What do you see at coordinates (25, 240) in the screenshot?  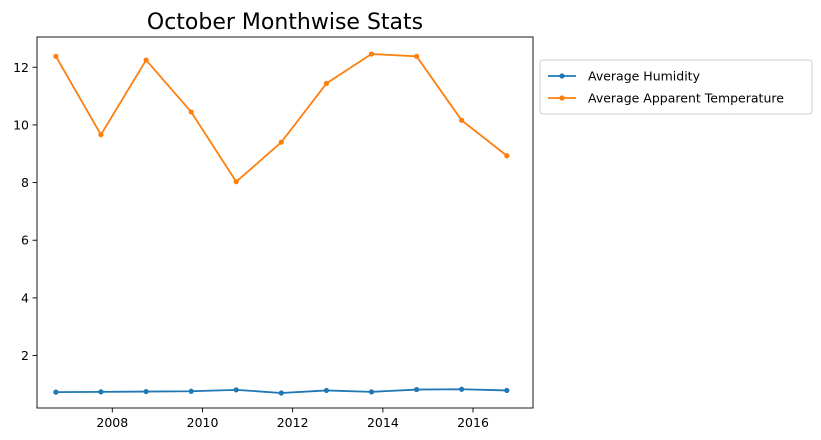 I see `y-tick-label: 6` at bounding box center [25, 240].